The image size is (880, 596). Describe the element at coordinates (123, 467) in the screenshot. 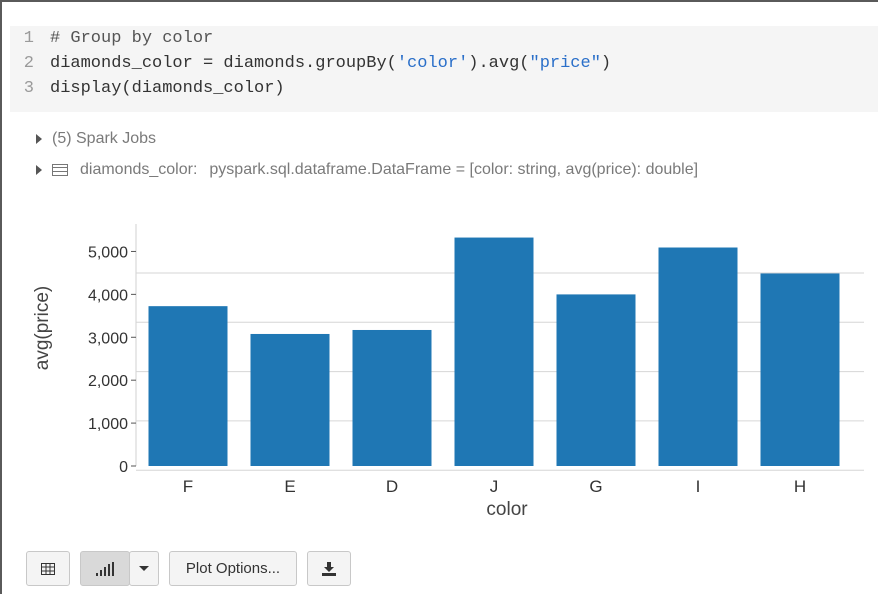

I see `y-tick-label: 0` at that location.